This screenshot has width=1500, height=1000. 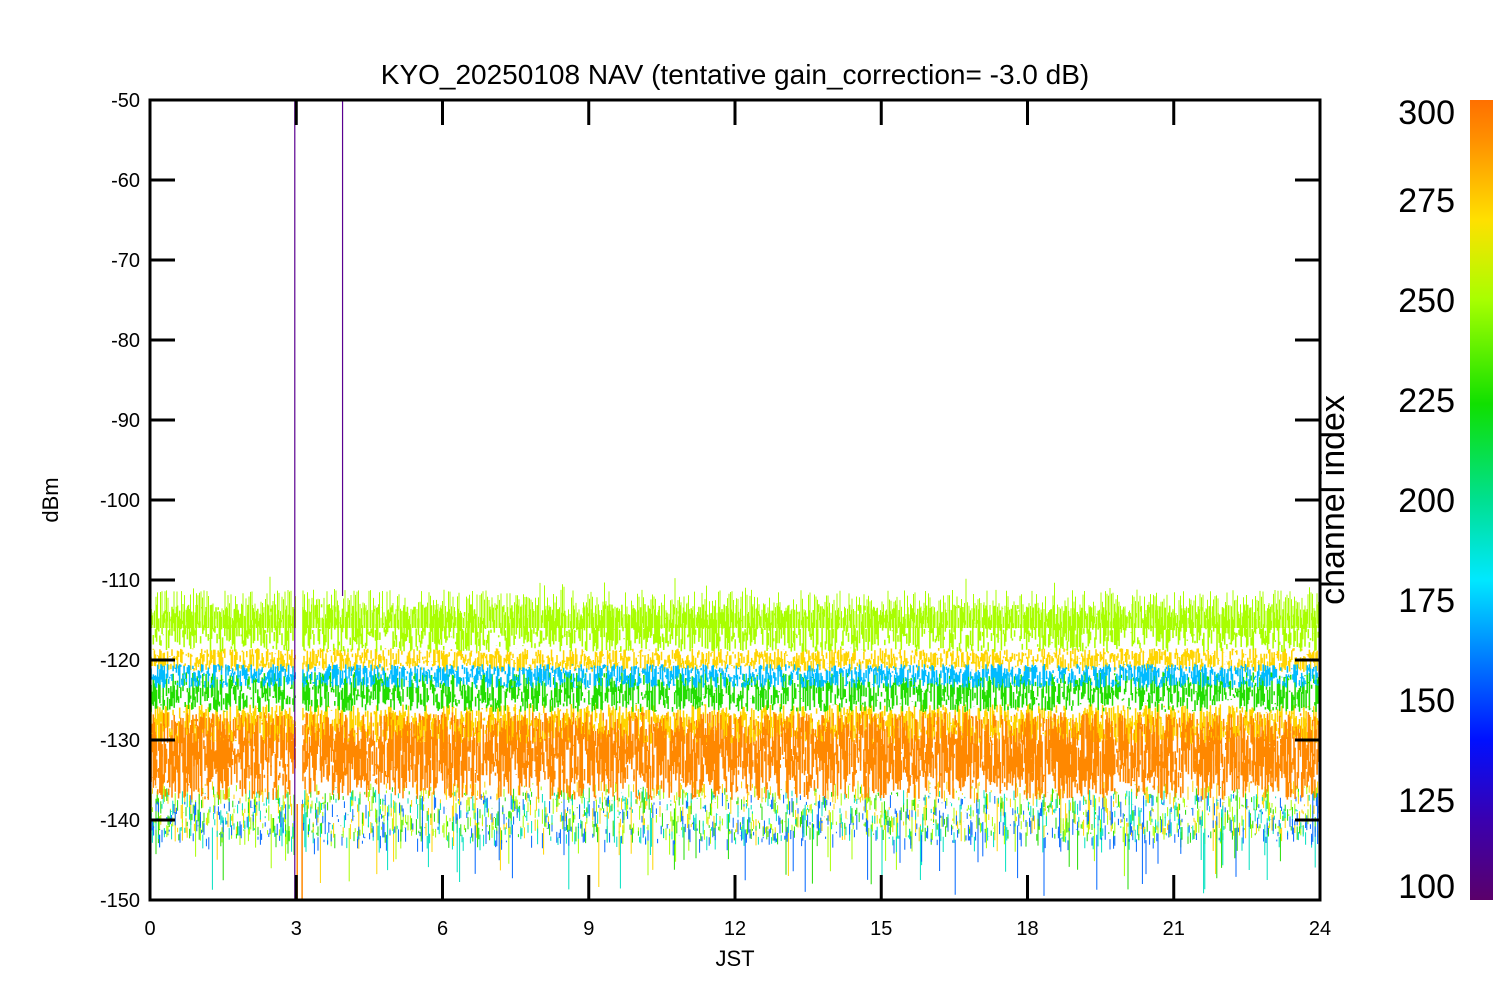 I want to click on x-tick-label: 15, so click(x=881, y=929).